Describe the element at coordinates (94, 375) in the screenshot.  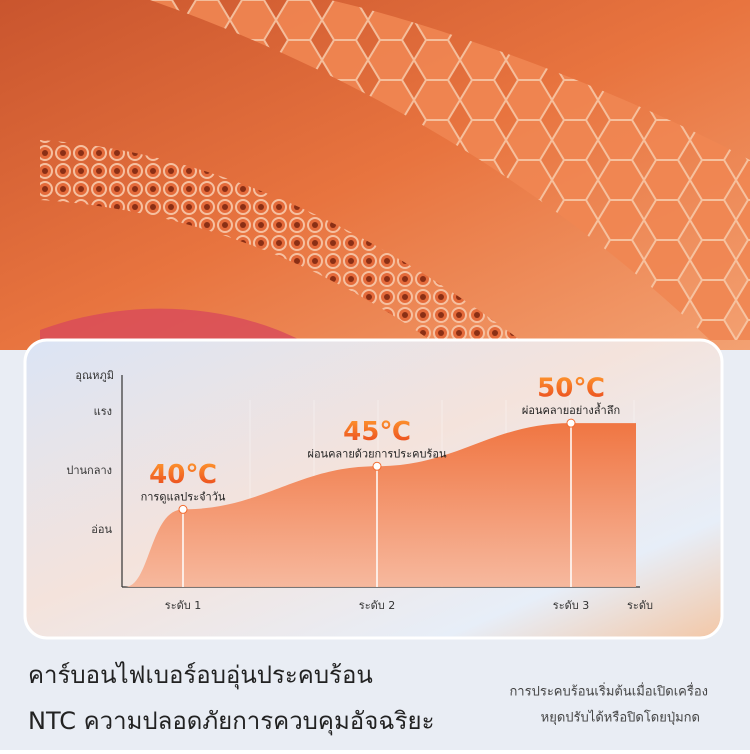
I see `y-axis-label: อุณหภูมิ` at that location.